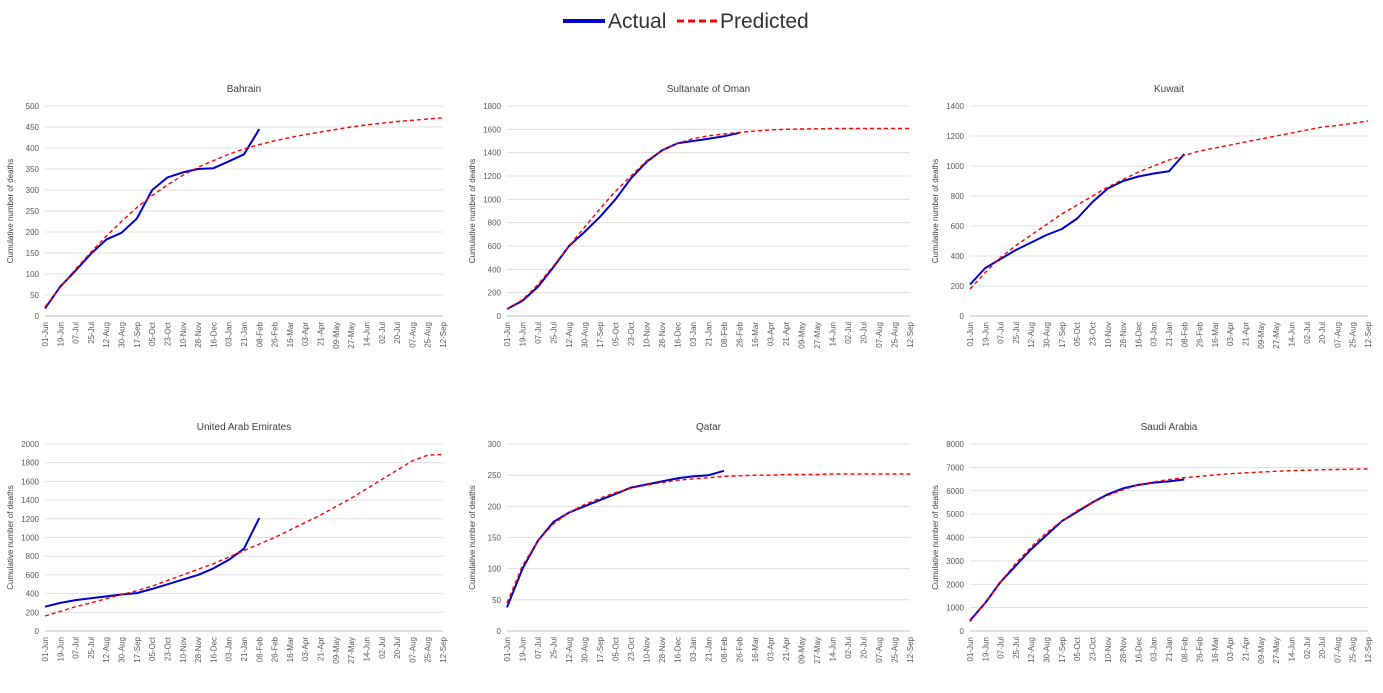 The width and height of the screenshot is (1383, 693). Describe the element at coordinates (495, 444) in the screenshot. I see `y-tick-label: 300` at that location.